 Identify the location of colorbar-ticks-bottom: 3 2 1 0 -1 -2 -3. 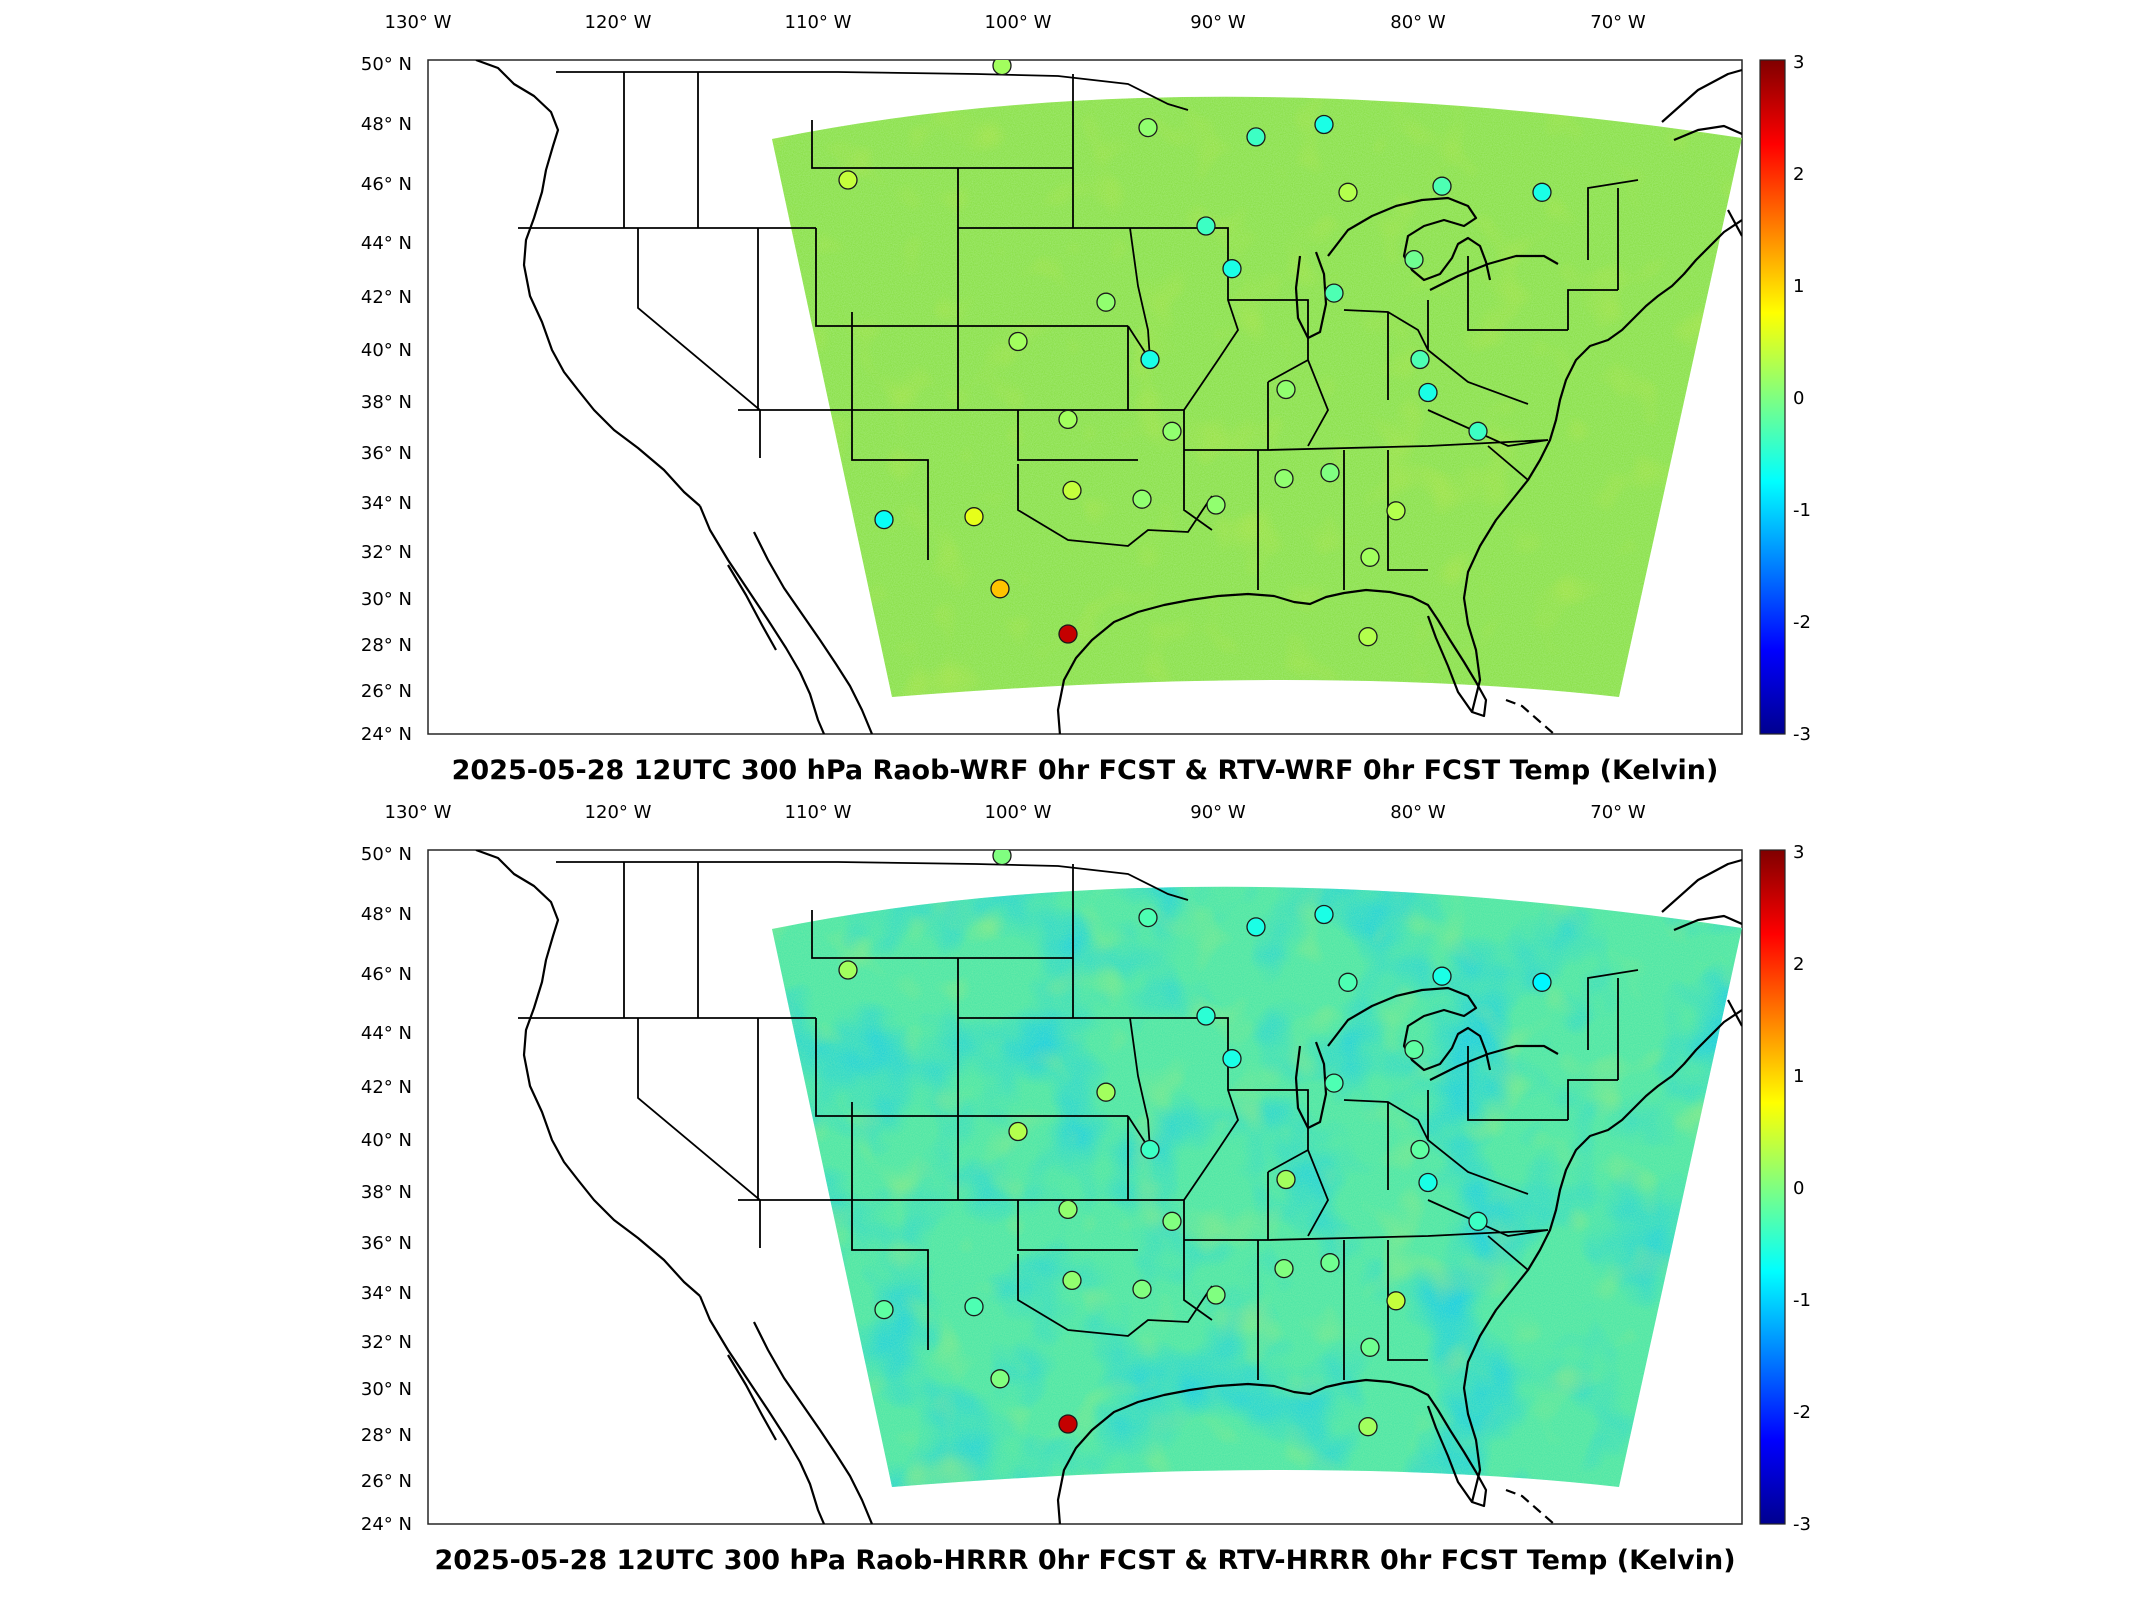
(1802, 1188).